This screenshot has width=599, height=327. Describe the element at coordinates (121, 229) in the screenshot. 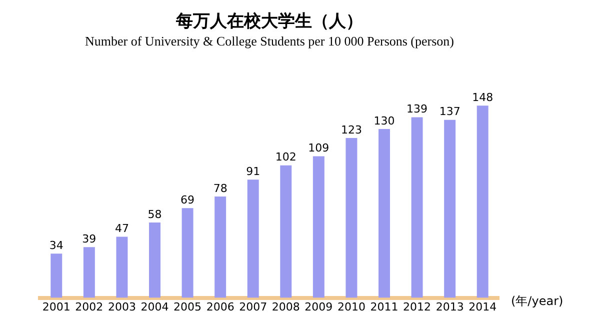

I see `data-label: 47` at that location.